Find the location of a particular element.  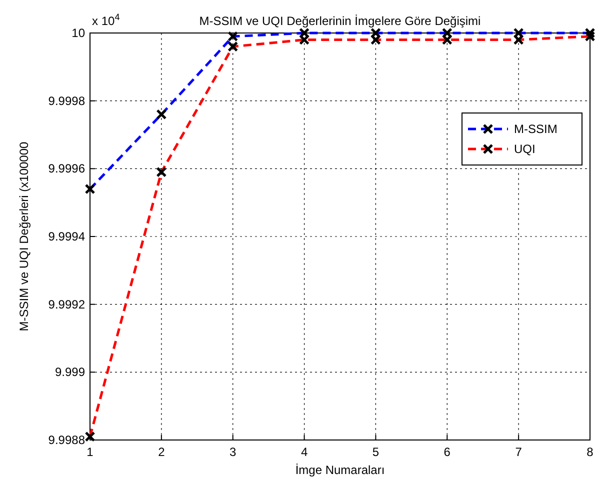

y-tick-label: 9.9994 is located at coordinates (67, 237).